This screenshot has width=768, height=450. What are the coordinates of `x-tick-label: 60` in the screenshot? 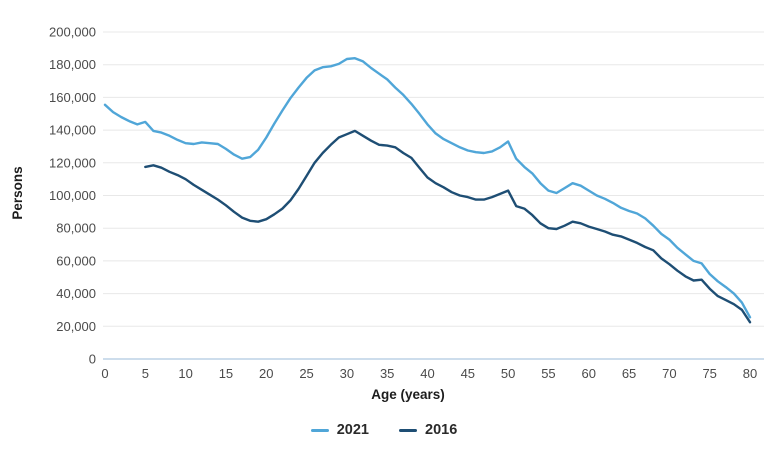 It's located at (589, 373).